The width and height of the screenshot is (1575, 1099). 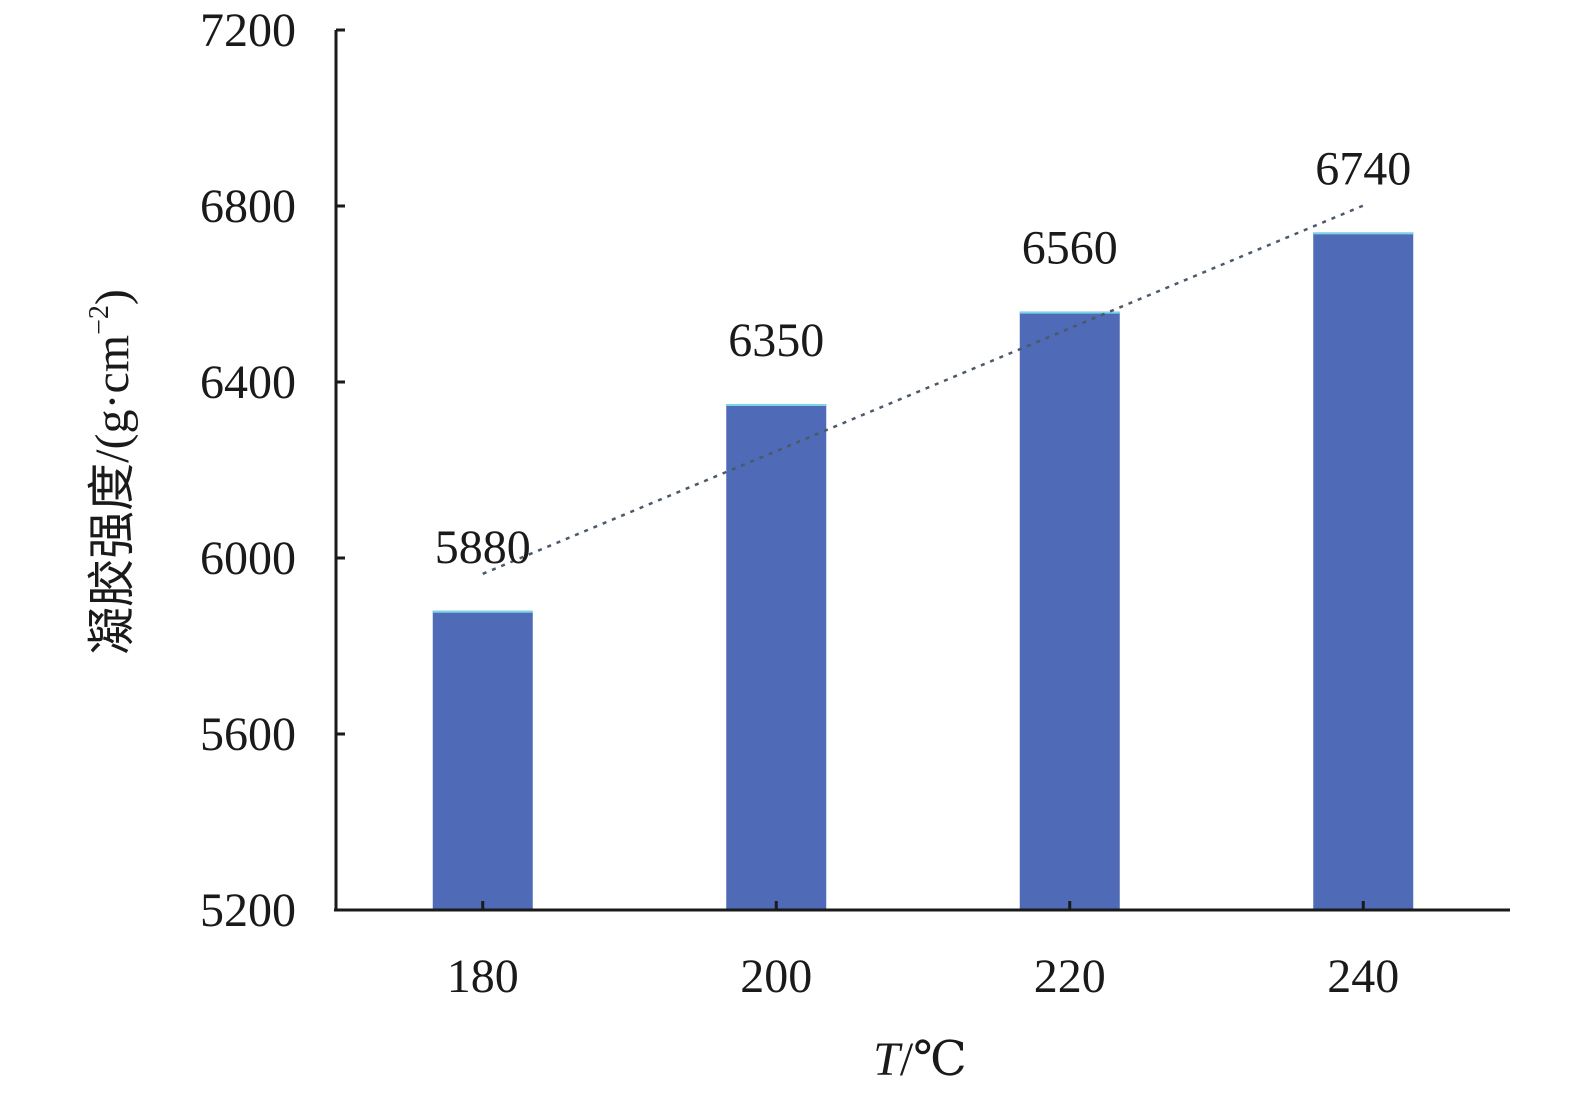 What do you see at coordinates (1363, 976) in the screenshot?
I see `x-tick-label-240: 240` at bounding box center [1363, 976].